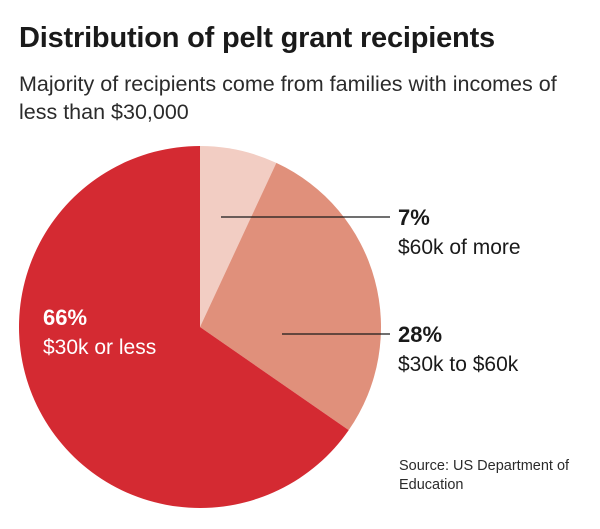  What do you see at coordinates (257, 38) in the screenshot?
I see `chart-title: Distribution of pelt grant recipients` at bounding box center [257, 38].